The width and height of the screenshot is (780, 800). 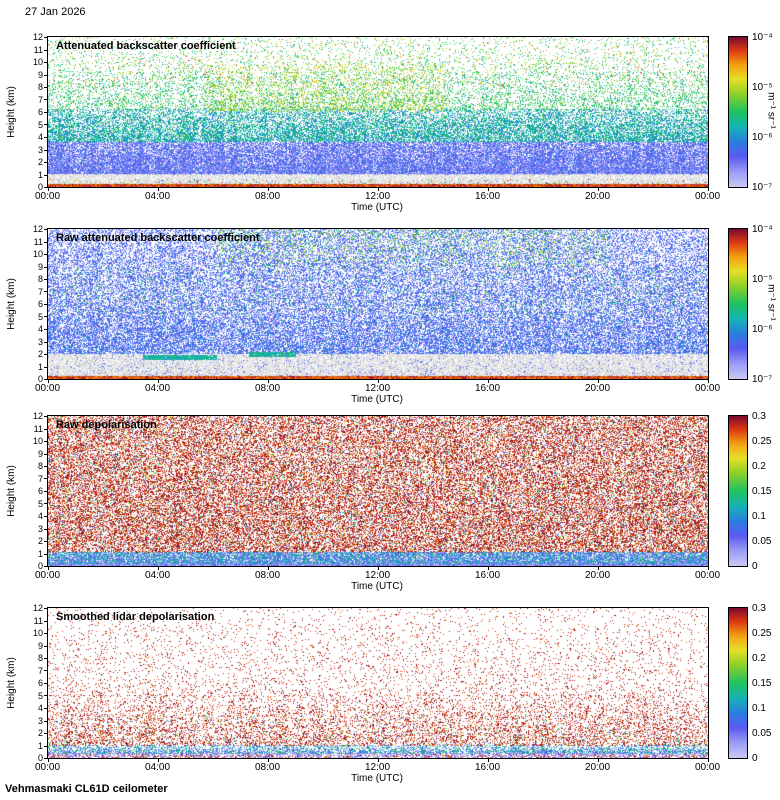 What do you see at coordinates (40, 162) in the screenshot?
I see `y-tick-label: 2` at bounding box center [40, 162].